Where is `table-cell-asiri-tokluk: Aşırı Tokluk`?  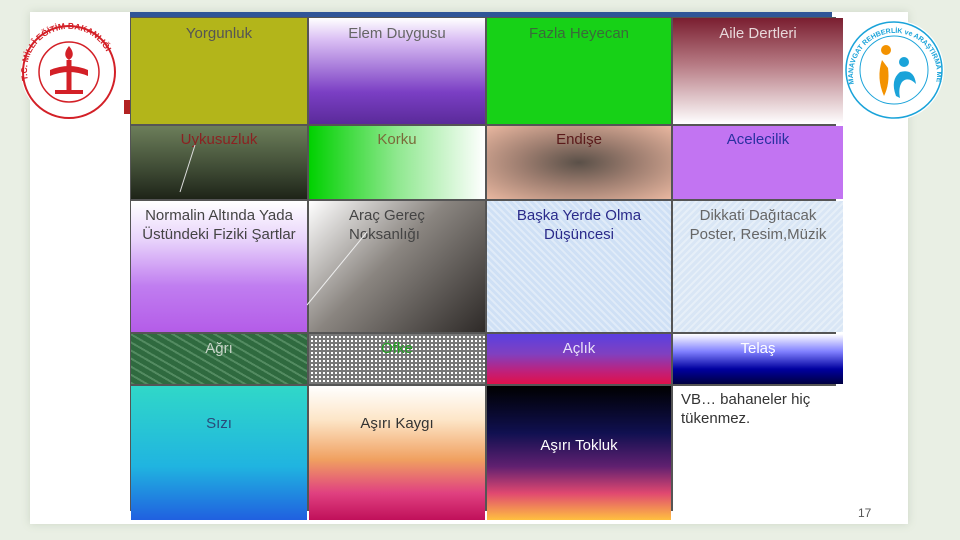 table-cell-asiri-tokluk: Aşırı Tokluk is located at coordinates (579, 453).